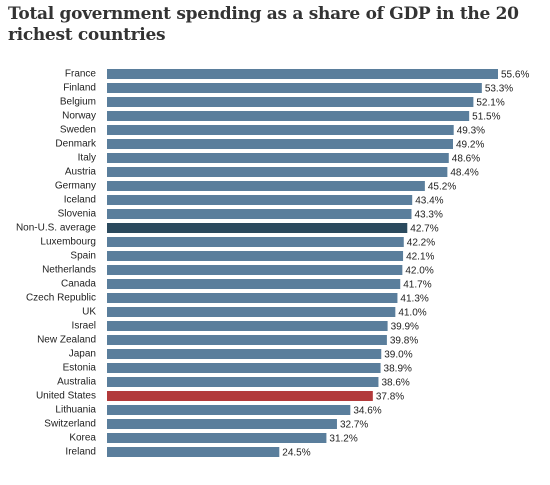 The width and height of the screenshot is (550, 485). Describe the element at coordinates (68, 242) in the screenshot. I see `category-label: Luxembourg` at that location.